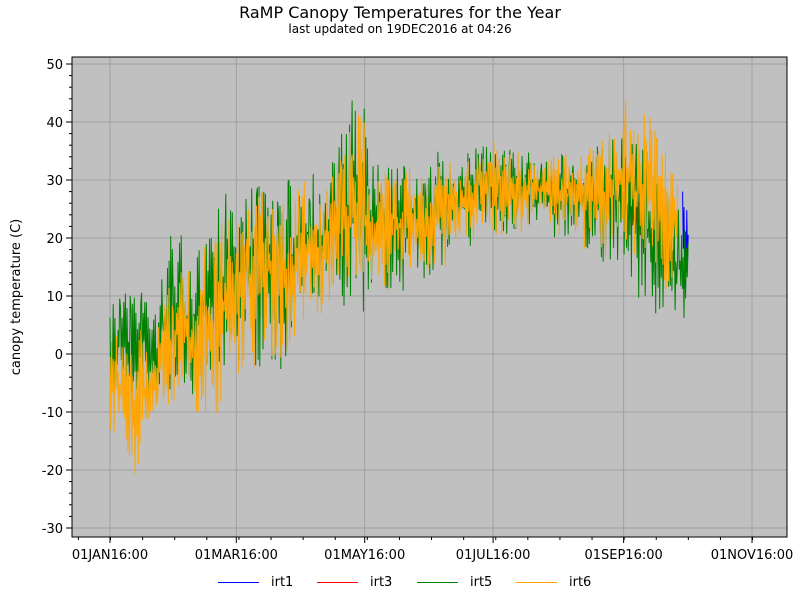  Describe the element at coordinates (52, 529) in the screenshot. I see `y-tick-label: -30` at that location.